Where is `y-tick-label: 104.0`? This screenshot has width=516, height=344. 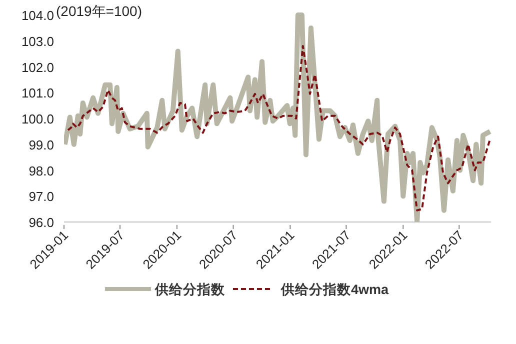 y-tick-label: 104.0 is located at coordinates (37, 15).